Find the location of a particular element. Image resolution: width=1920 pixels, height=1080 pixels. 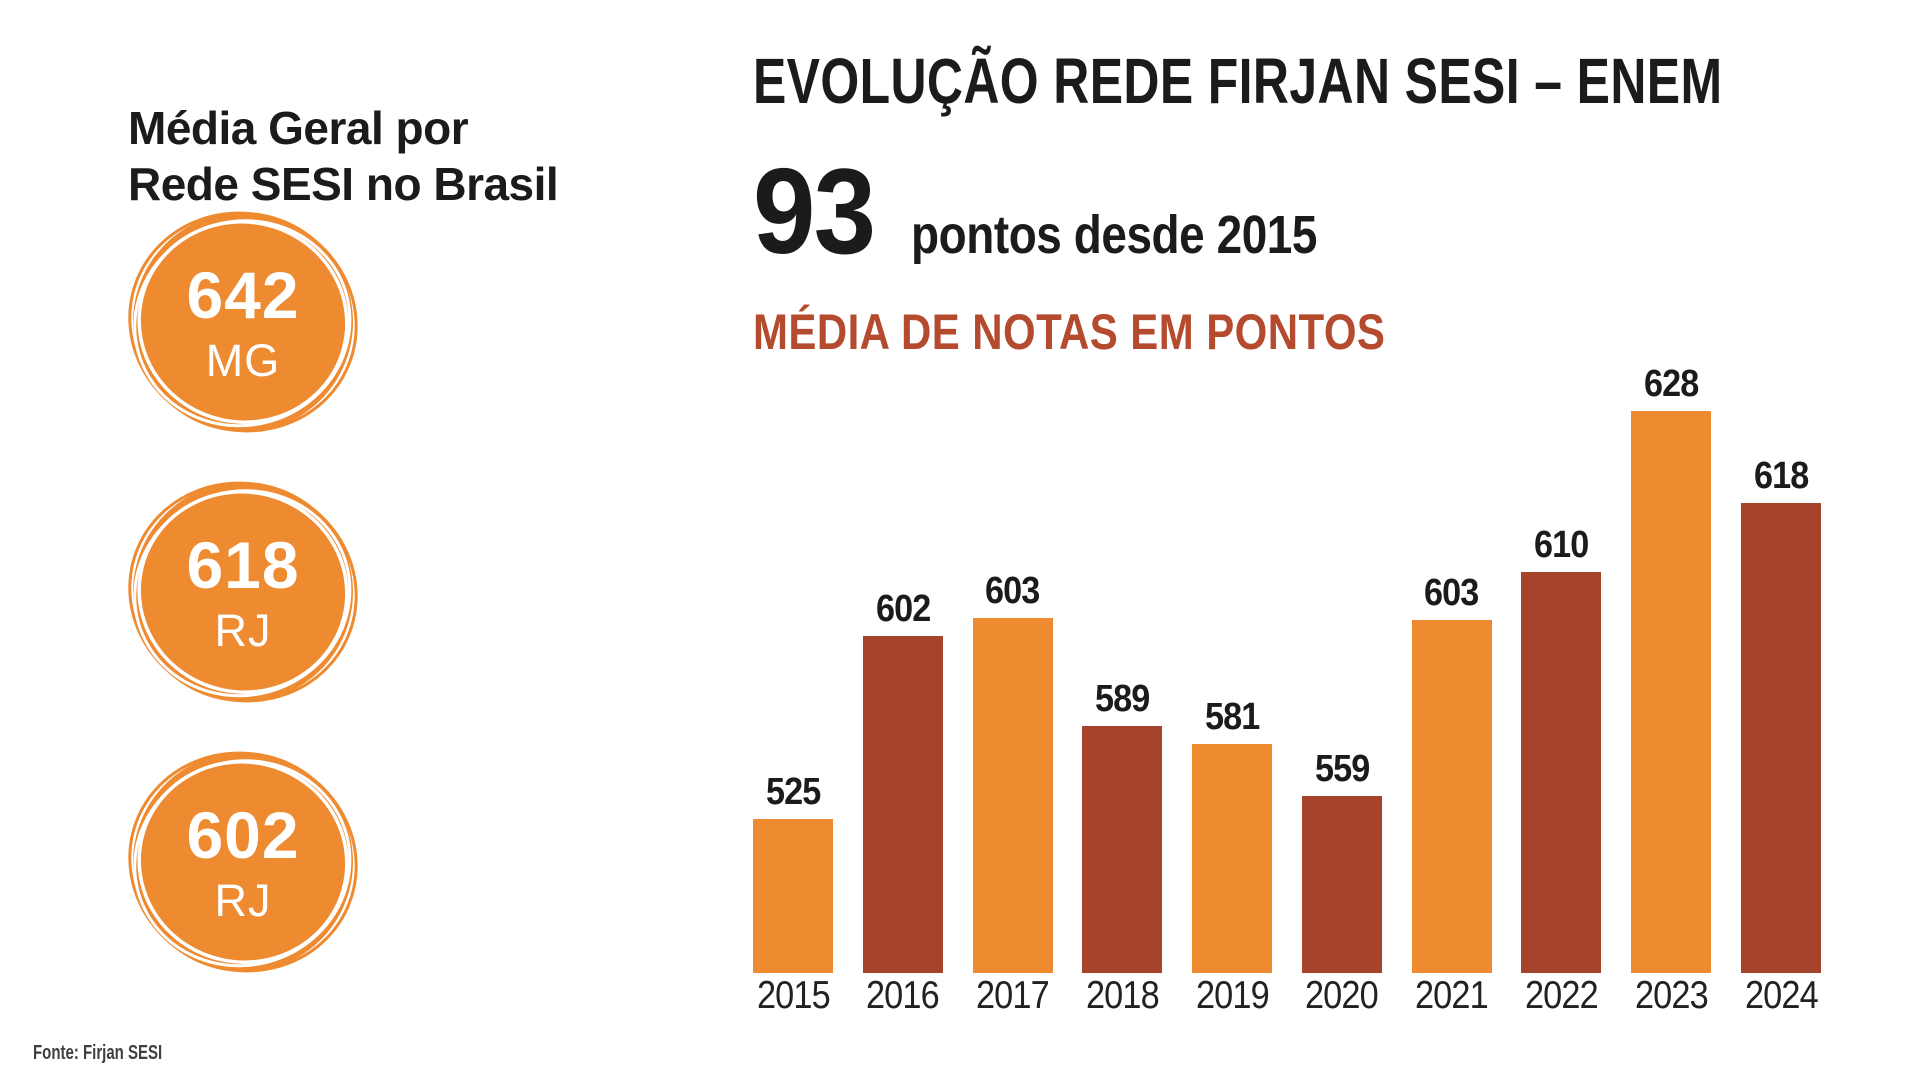

bar-column: 610 2022 is located at coordinates (1561, 771).